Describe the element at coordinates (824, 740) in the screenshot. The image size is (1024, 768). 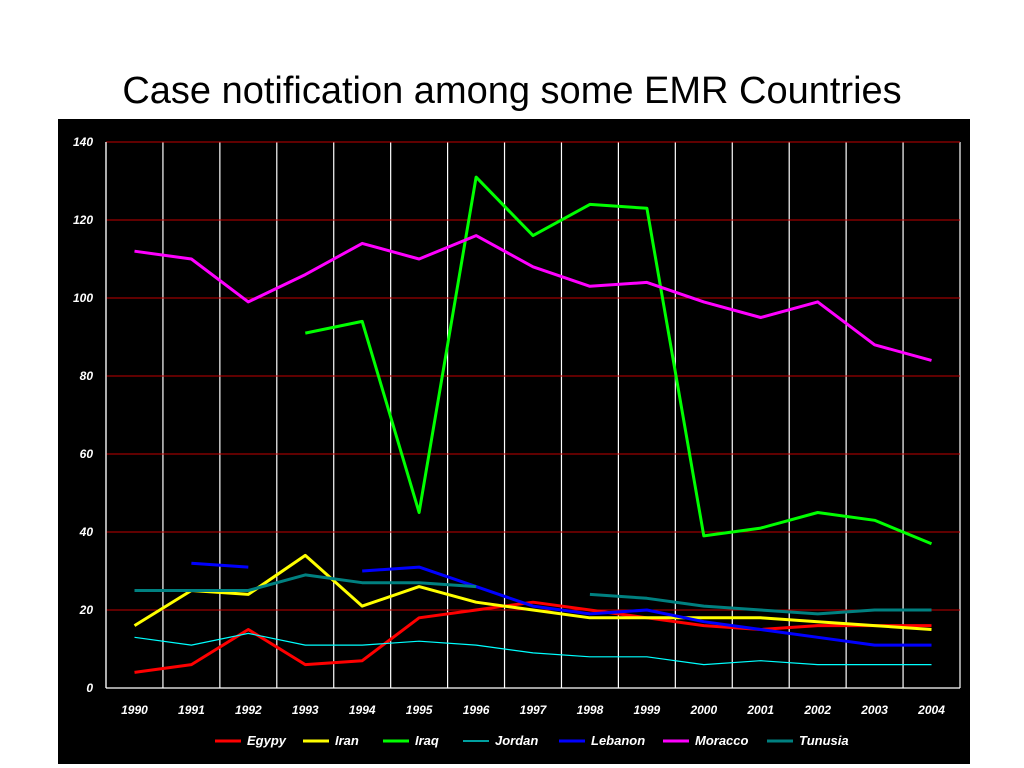
I see `legend-label: Tunusia` at that location.